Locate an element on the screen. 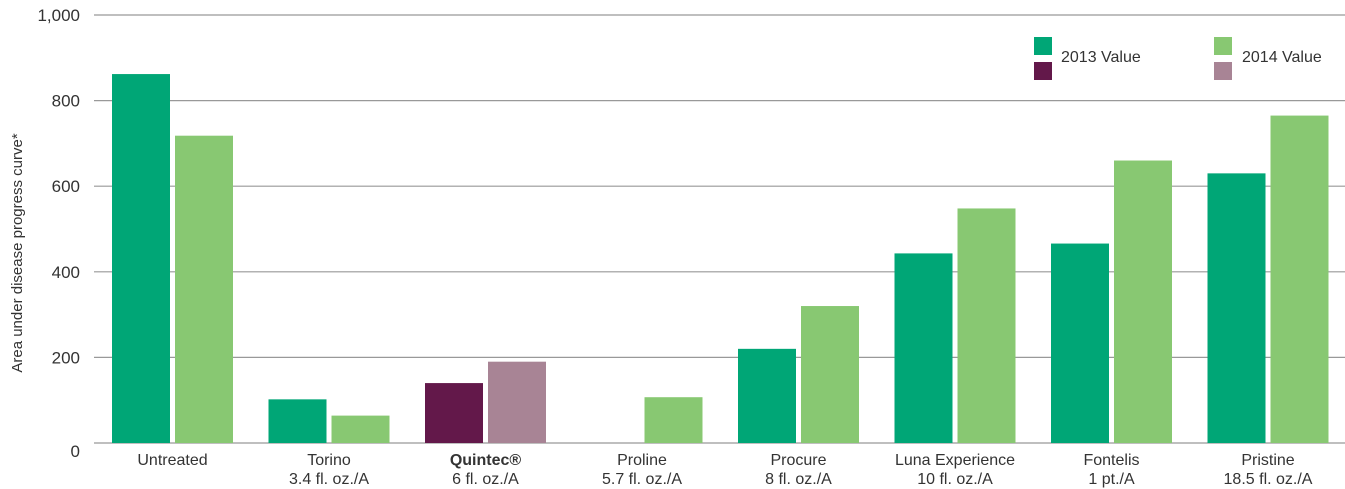 This screenshot has width=1345, height=489. y-tick-label: 600 is located at coordinates (66, 186).